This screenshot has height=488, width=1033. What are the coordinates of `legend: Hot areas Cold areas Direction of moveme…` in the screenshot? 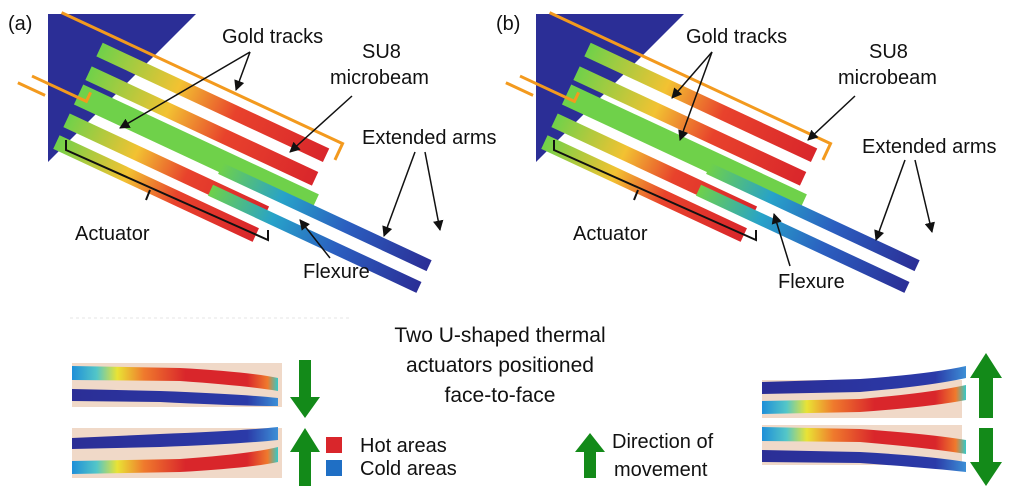 It's located at (520, 456).